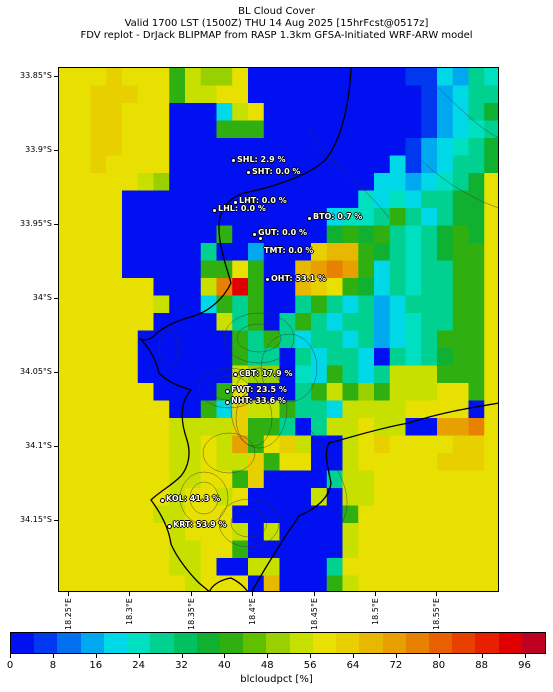 Image resolution: width=553 pixels, height=692 pixels. Describe the element at coordinates (129, 611) in the screenshot. I see `lon-label: 18.3°E` at that location.